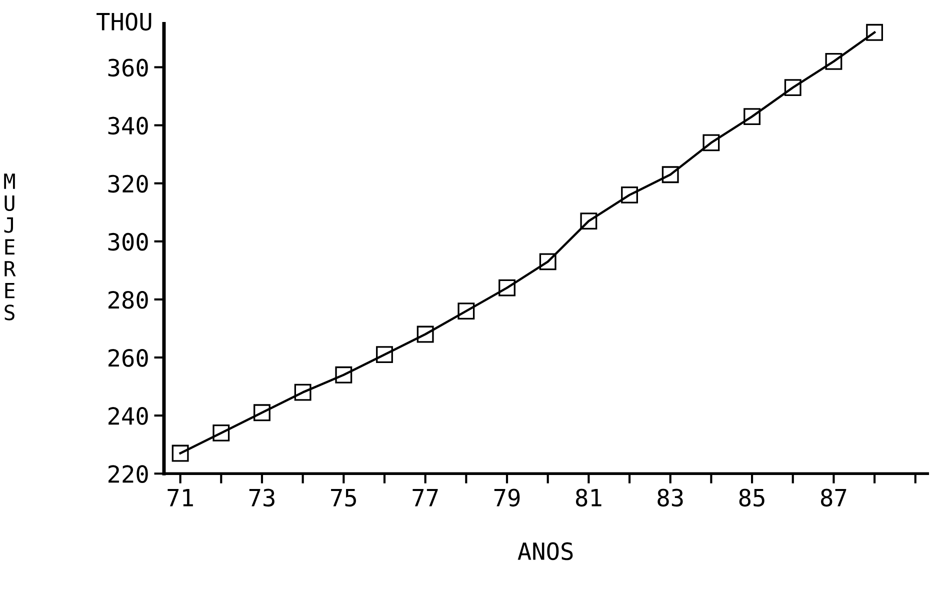 The height and width of the screenshot is (592, 937). What do you see at coordinates (343, 498) in the screenshot?
I see `x-tick-label: 75` at bounding box center [343, 498].